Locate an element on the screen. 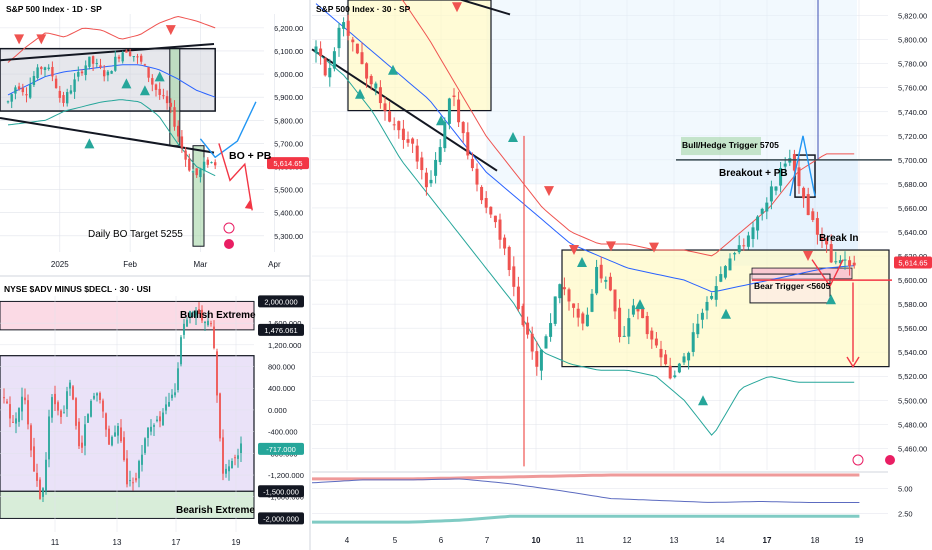  intraday-xtick-label: 11 is located at coordinates (580, 540).